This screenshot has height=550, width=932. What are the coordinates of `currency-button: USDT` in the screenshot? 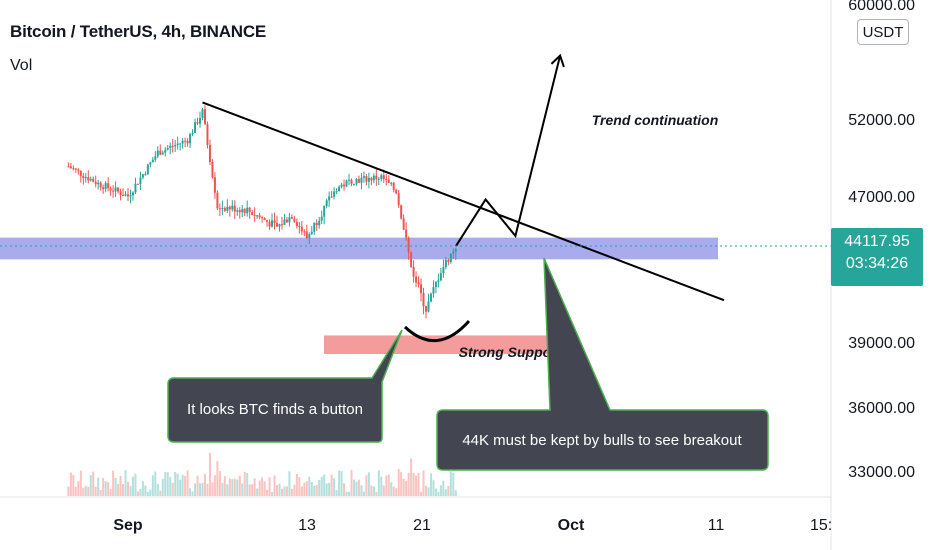 It's located at (883, 32).